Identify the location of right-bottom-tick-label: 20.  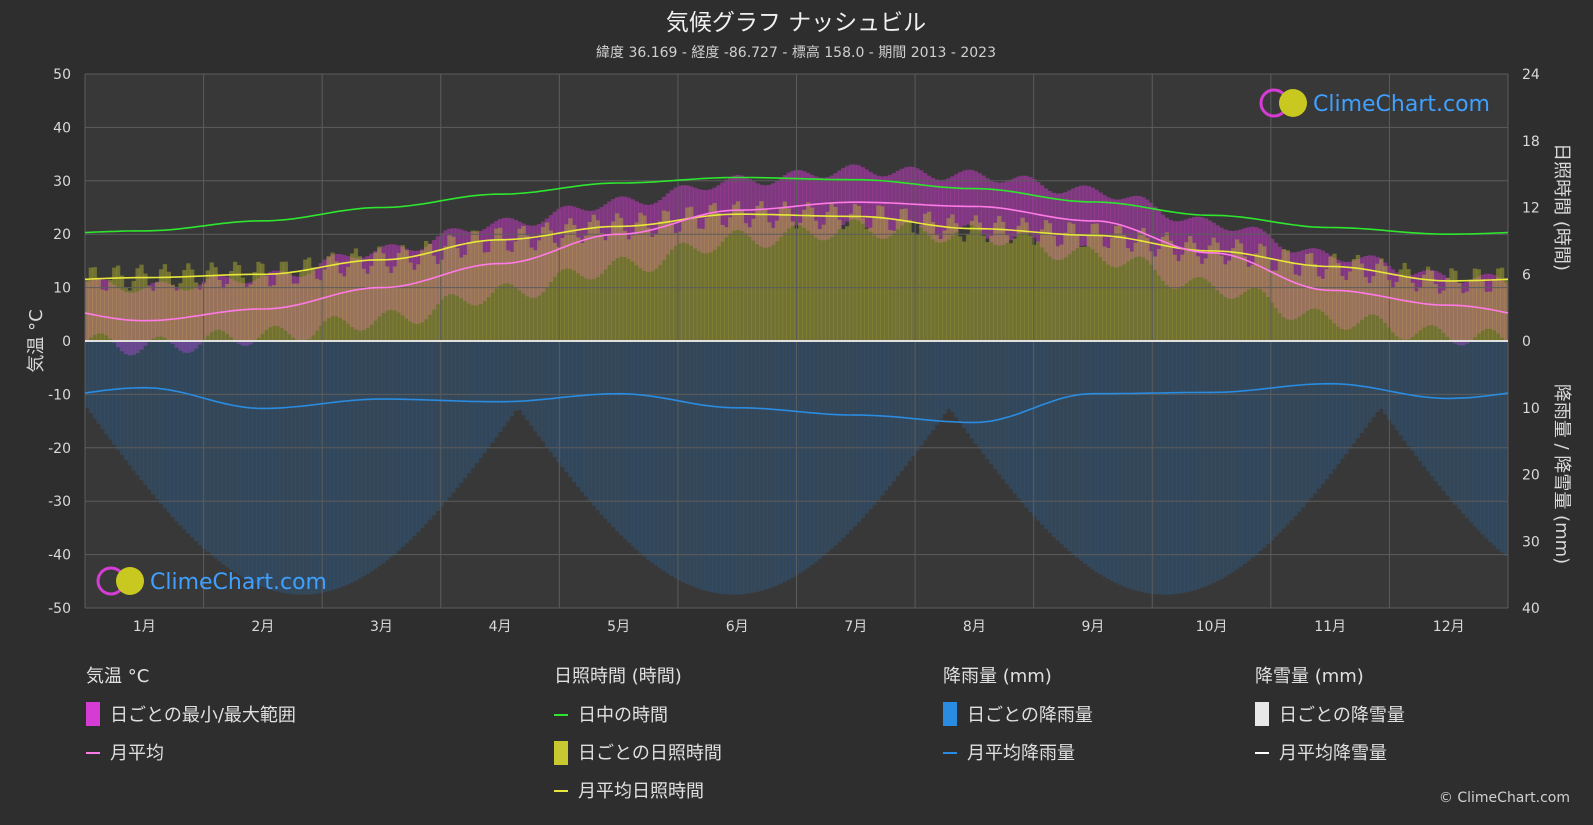
(1531, 476).